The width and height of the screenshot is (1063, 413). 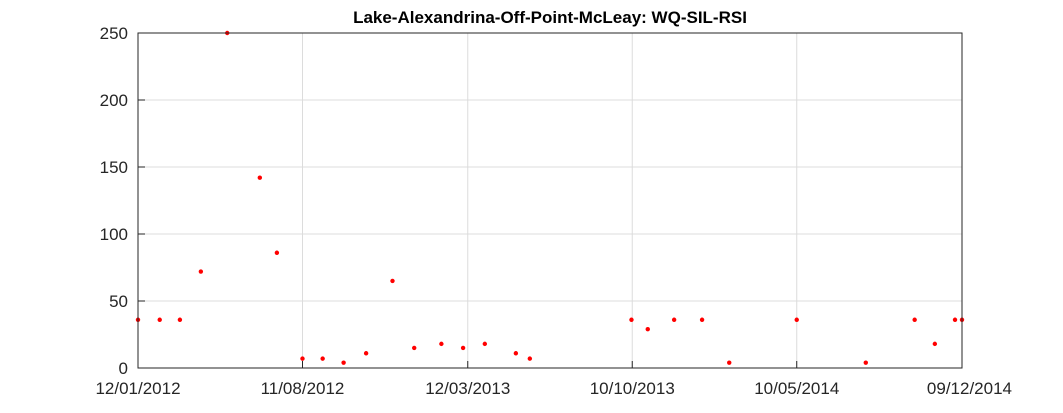 I want to click on y-tick-label: 200, so click(x=114, y=100).